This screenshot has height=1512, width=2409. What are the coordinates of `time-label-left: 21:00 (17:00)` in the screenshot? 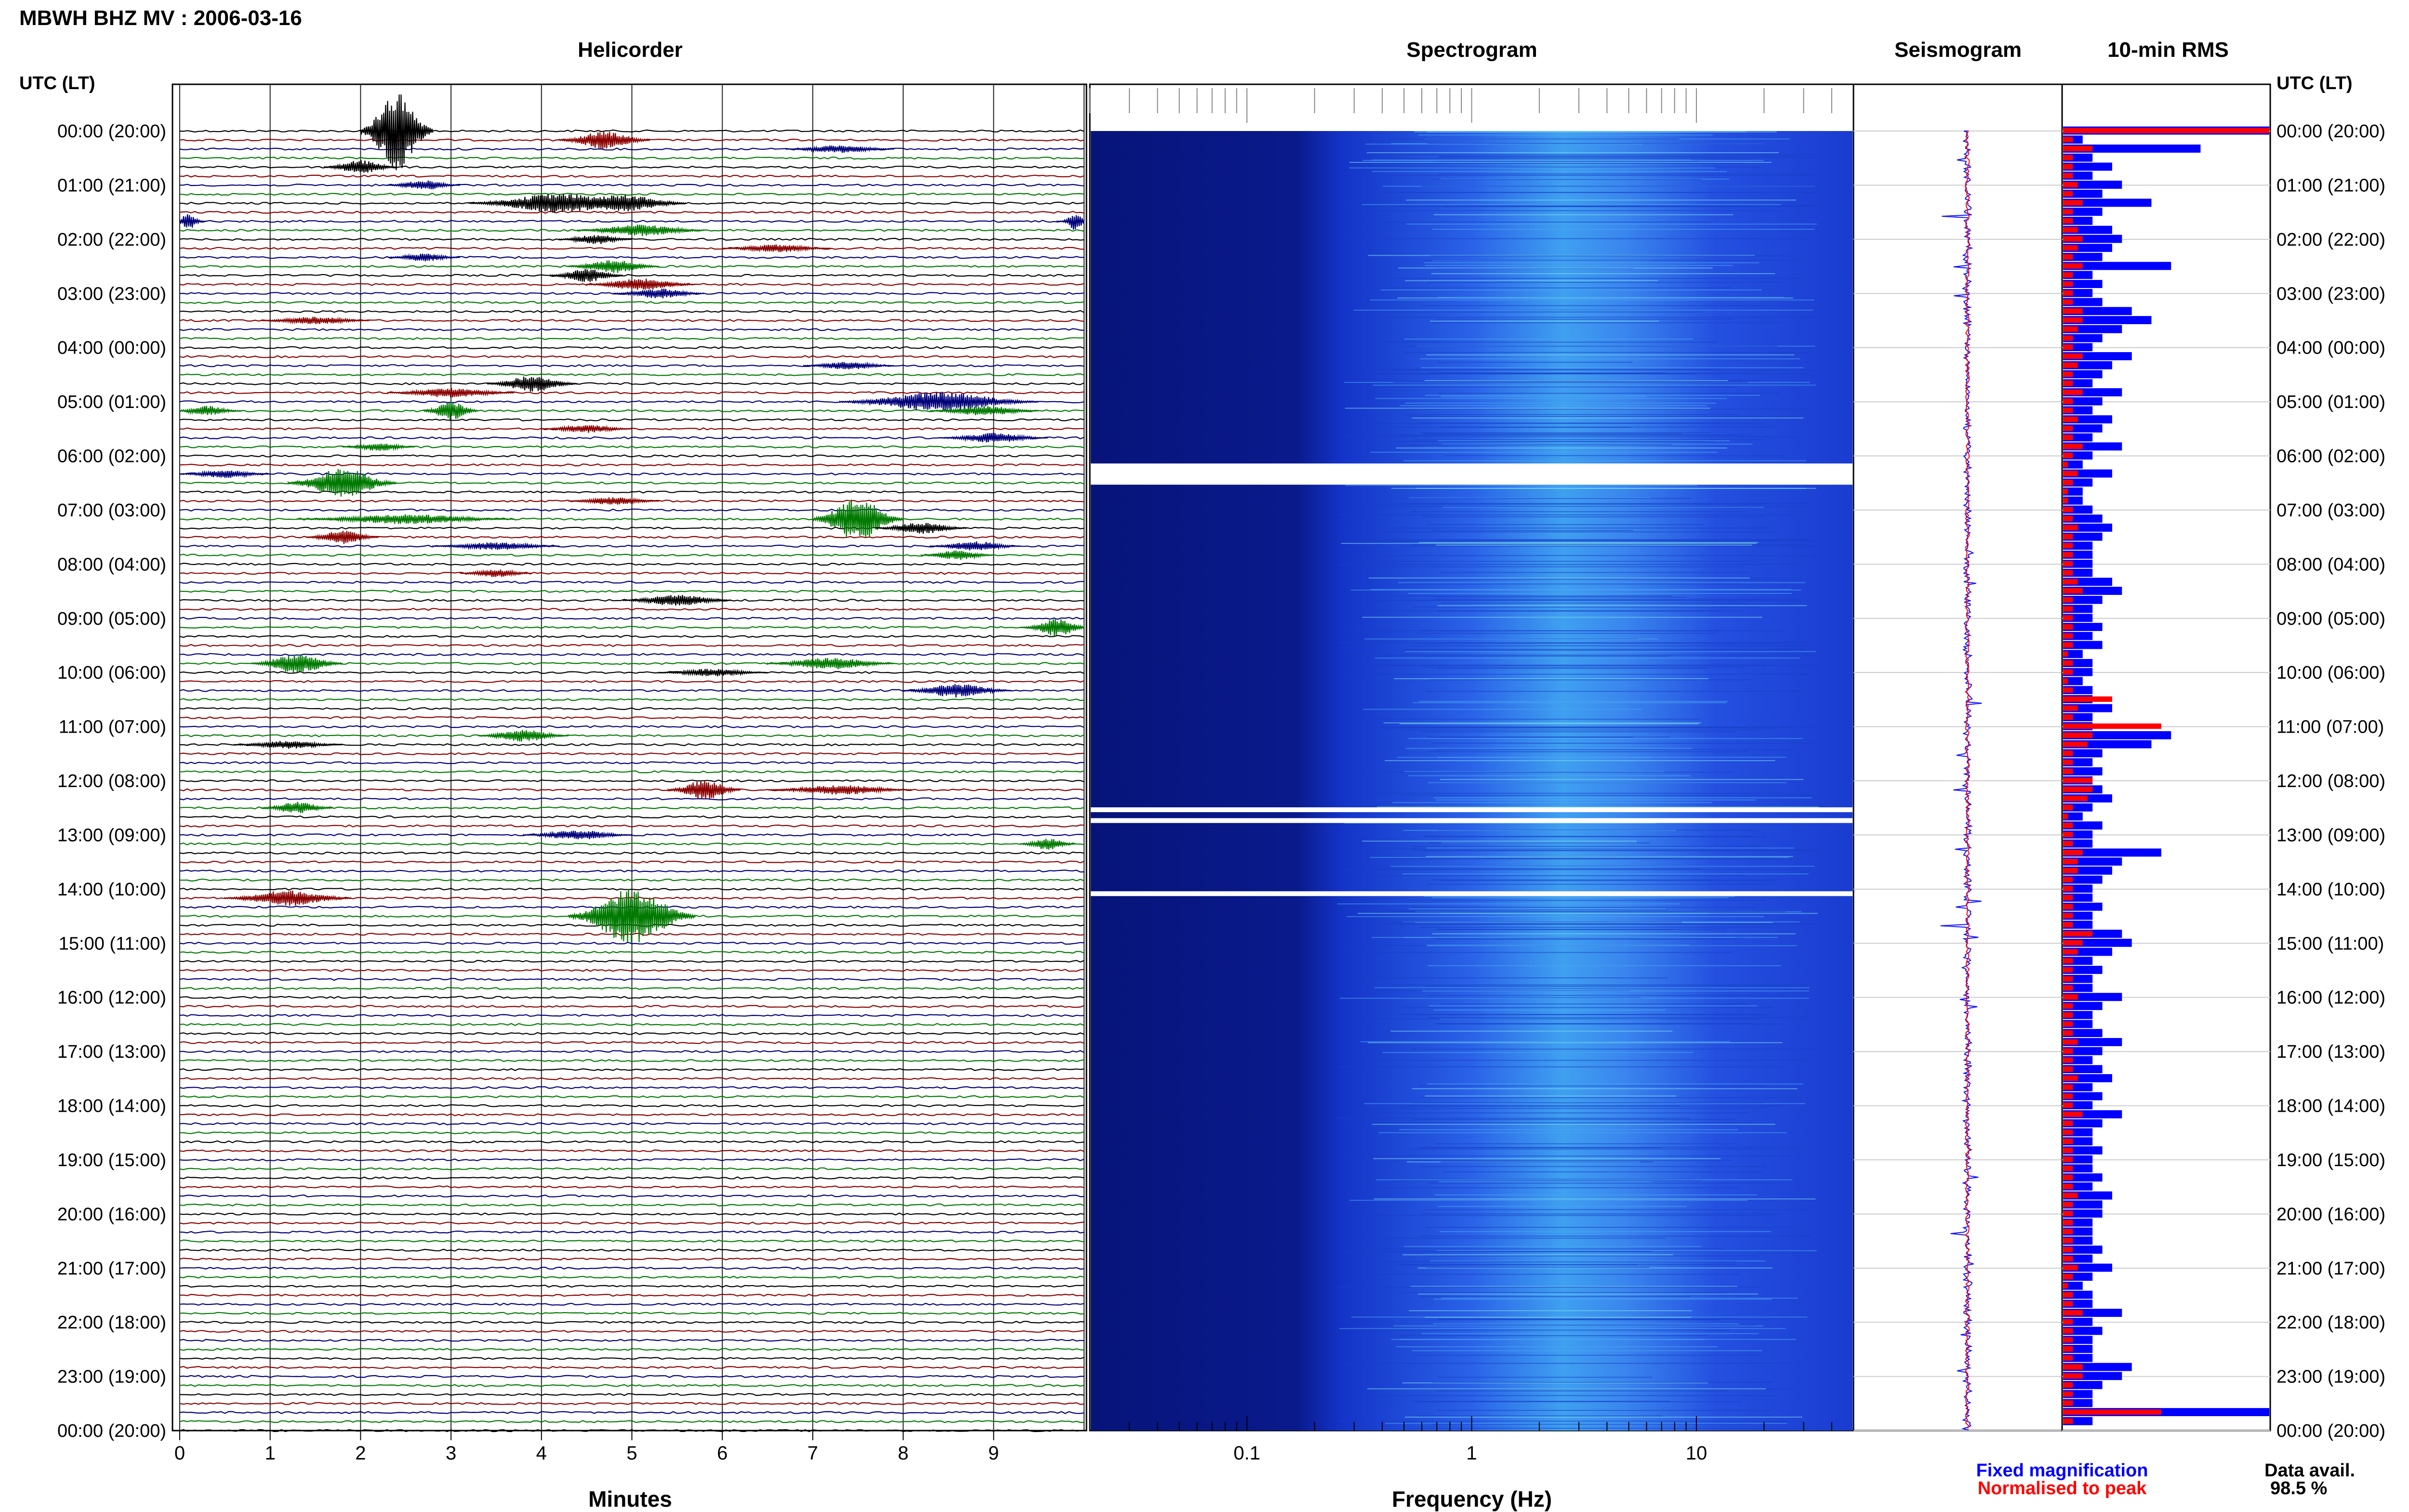 It's located at (111, 1269).